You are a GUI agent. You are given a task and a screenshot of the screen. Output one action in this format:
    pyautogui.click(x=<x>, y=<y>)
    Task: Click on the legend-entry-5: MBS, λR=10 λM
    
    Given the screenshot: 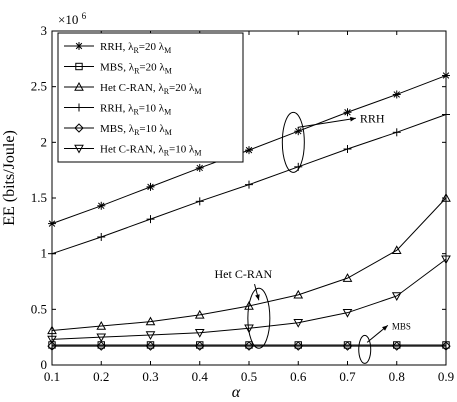 What is the action you would take?
    pyautogui.click(x=118, y=130)
    